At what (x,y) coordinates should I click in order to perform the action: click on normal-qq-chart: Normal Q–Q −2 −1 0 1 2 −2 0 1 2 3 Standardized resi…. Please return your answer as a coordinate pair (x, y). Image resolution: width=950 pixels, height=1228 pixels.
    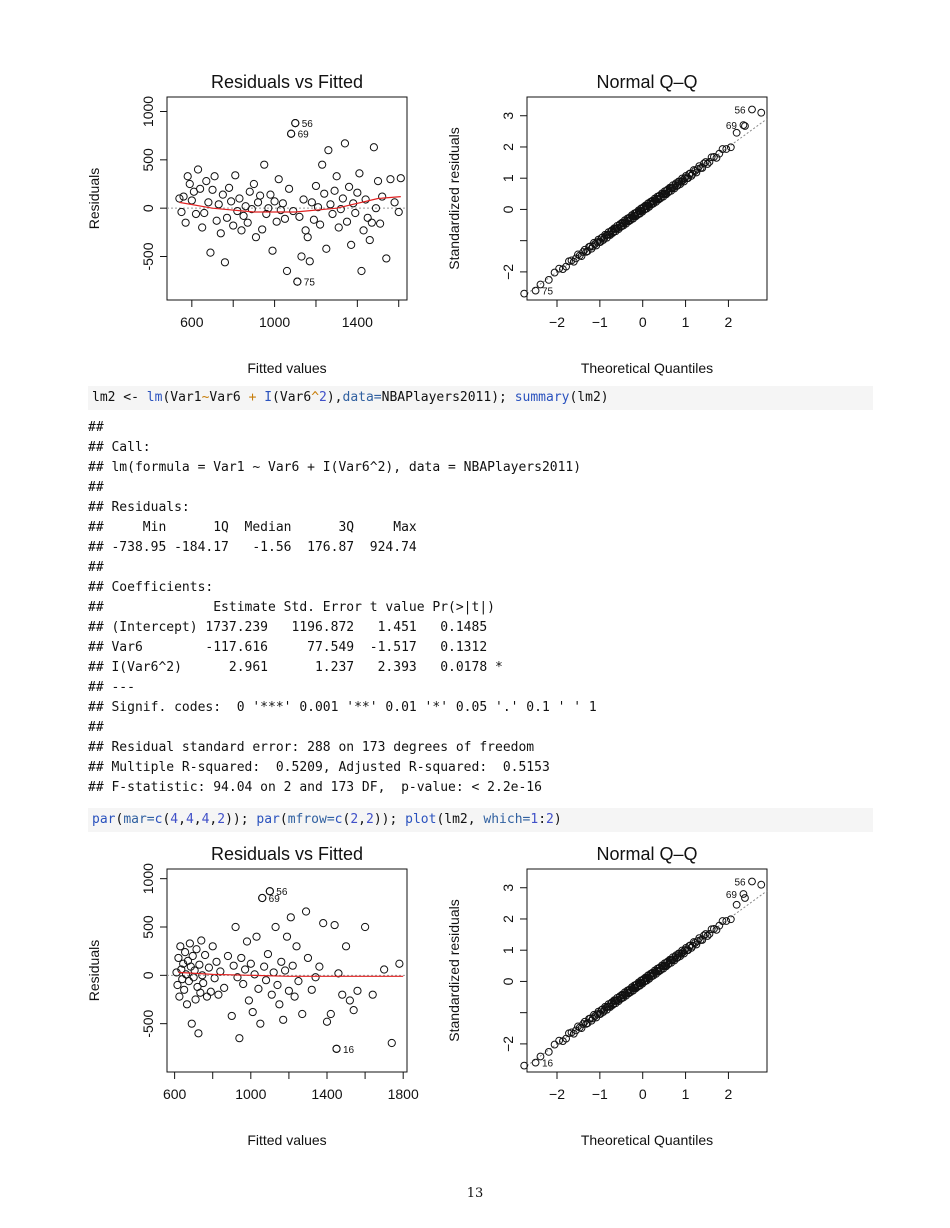
    Looking at the image, I should click on (607, 224).